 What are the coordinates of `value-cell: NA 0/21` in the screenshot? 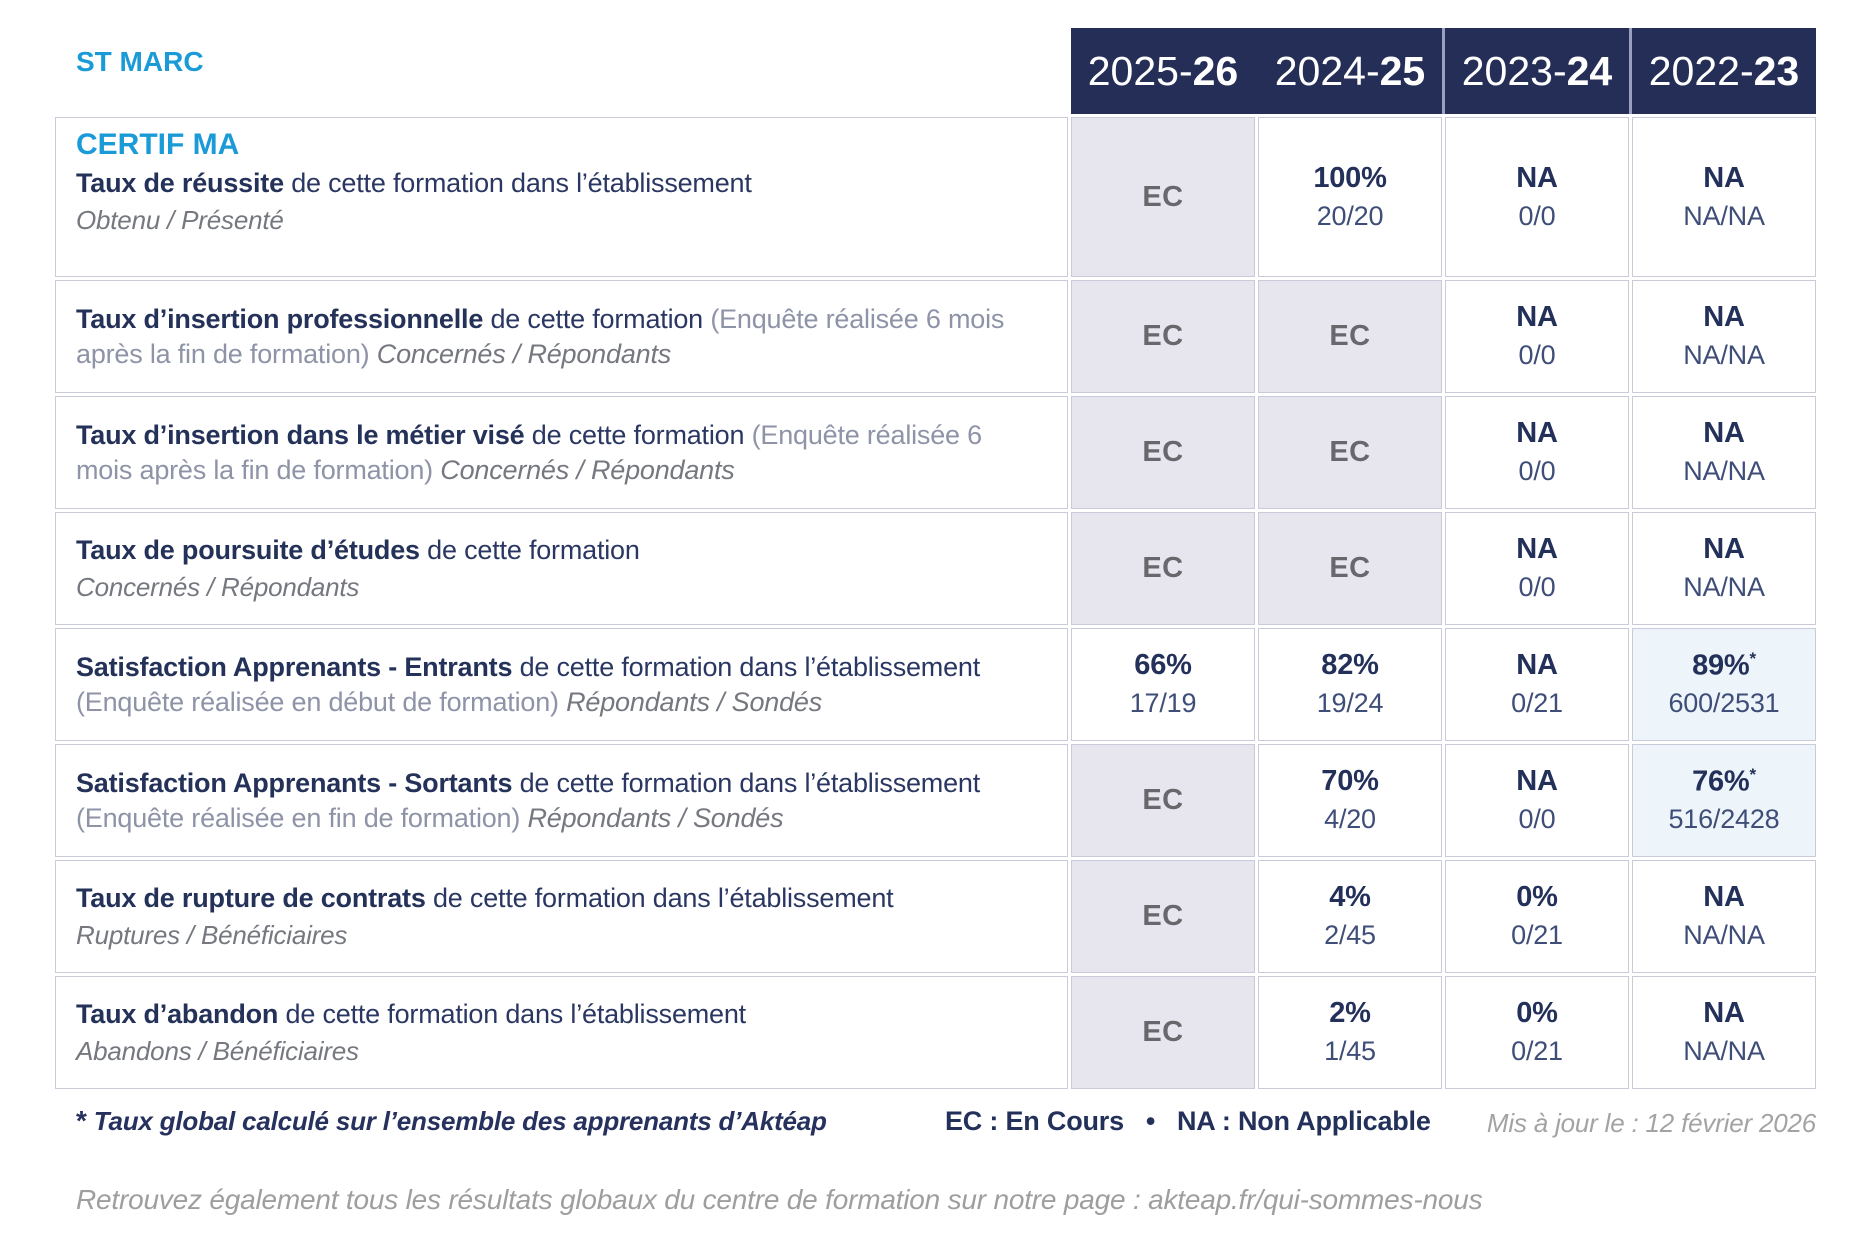 It's located at (1537, 684).